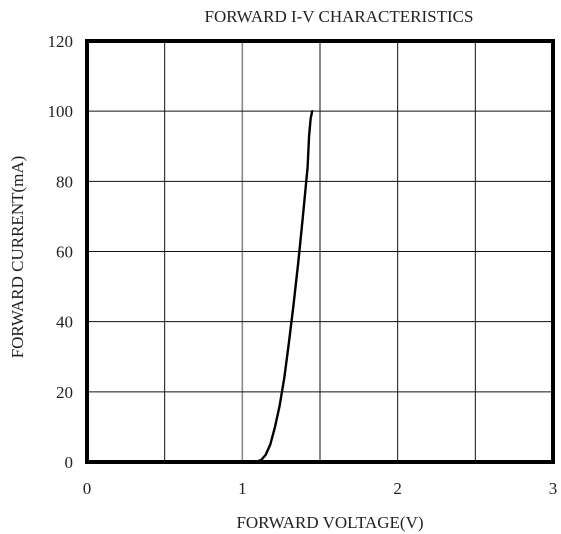 This screenshot has height=534, width=561. I want to click on chart-title: FORWARD I-V CHARACTERISTICS, so click(339, 16).